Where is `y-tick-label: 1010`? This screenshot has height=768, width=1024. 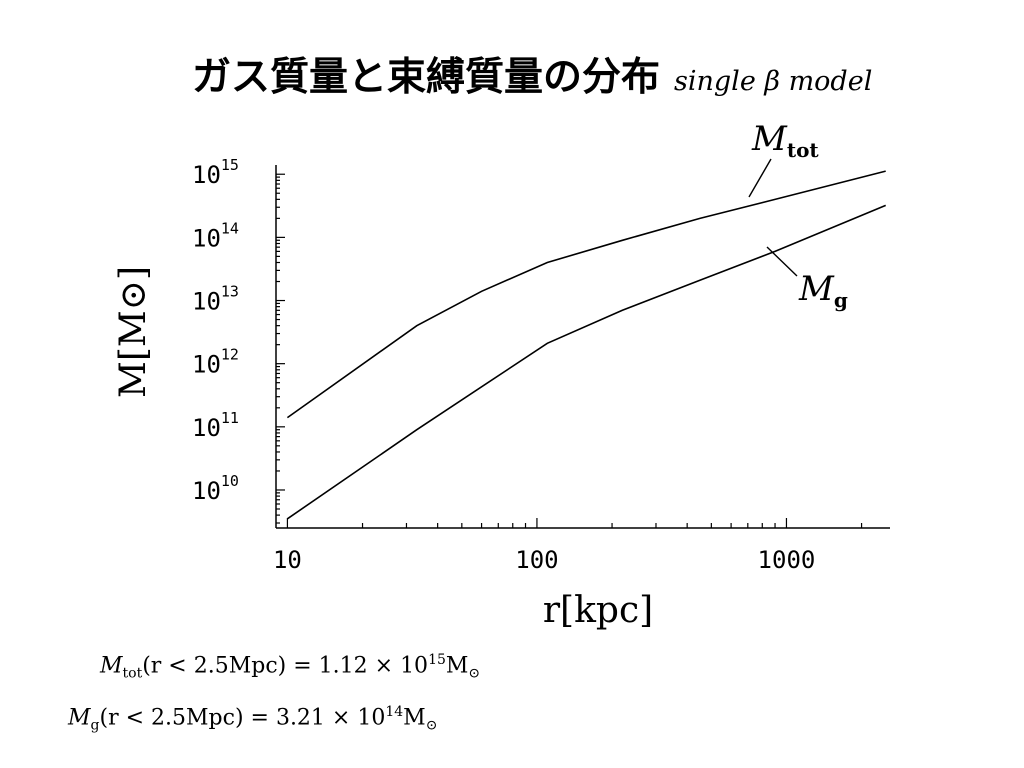 y-tick-label: 1010 is located at coordinates (215, 488).